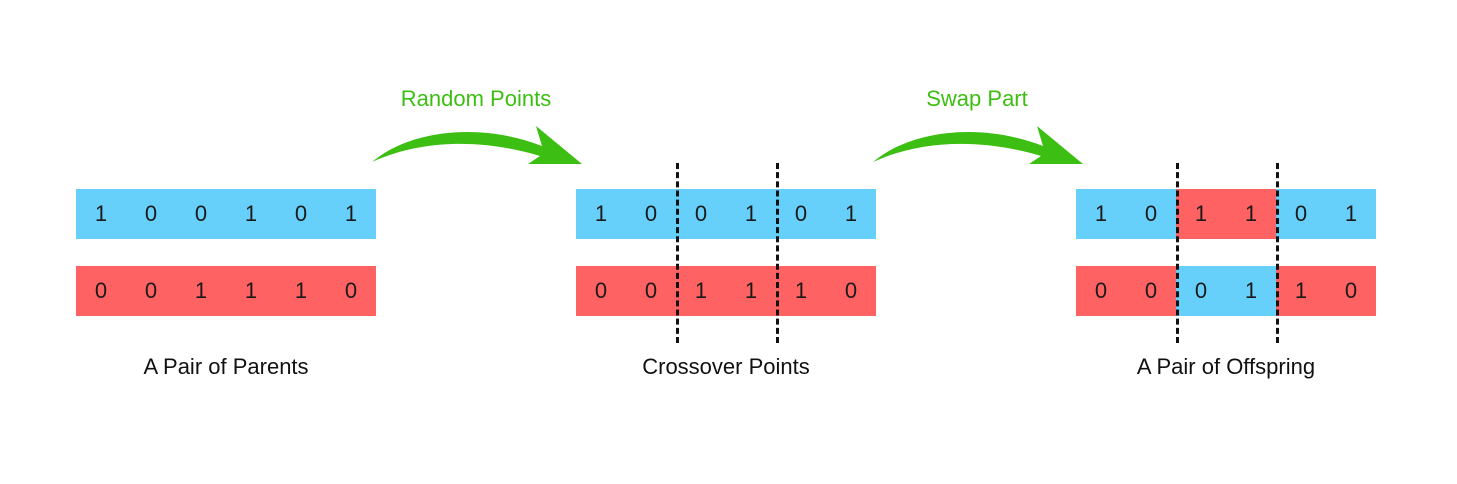 This screenshot has width=1457, height=484. Describe the element at coordinates (977, 98) in the screenshot. I see `swap-part-label: Swap Part` at that location.